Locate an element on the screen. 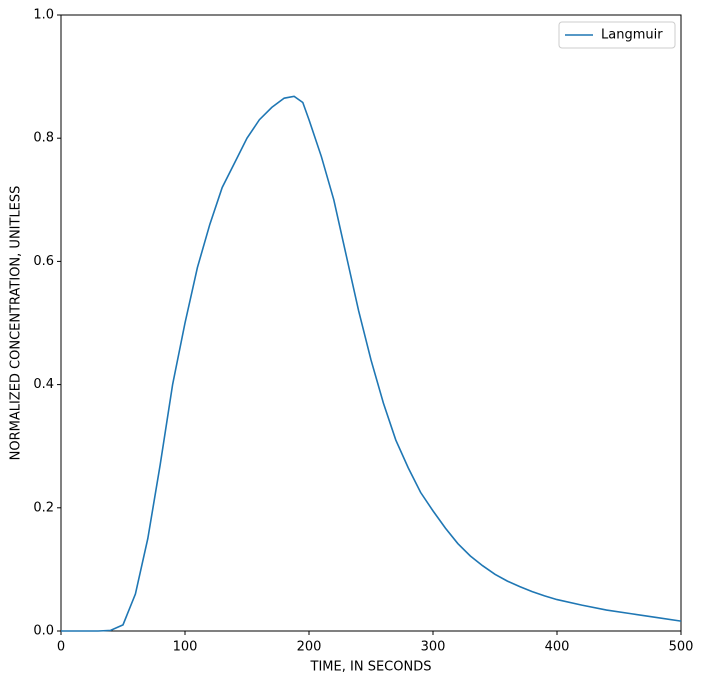  legend-label: Langmuir is located at coordinates (632, 35).